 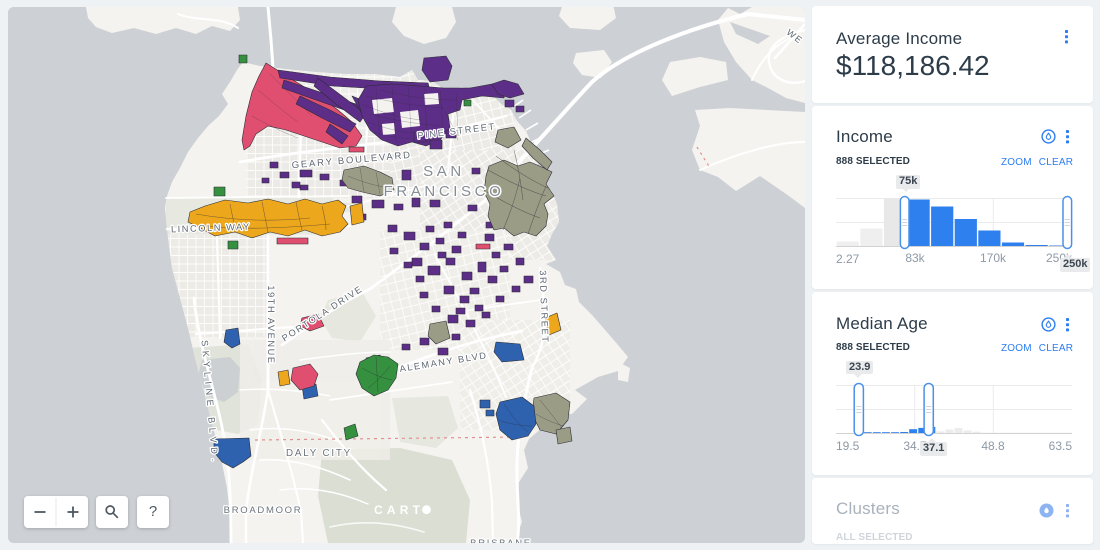 I want to click on svg-text: BRISBANE, so click(x=501, y=540).